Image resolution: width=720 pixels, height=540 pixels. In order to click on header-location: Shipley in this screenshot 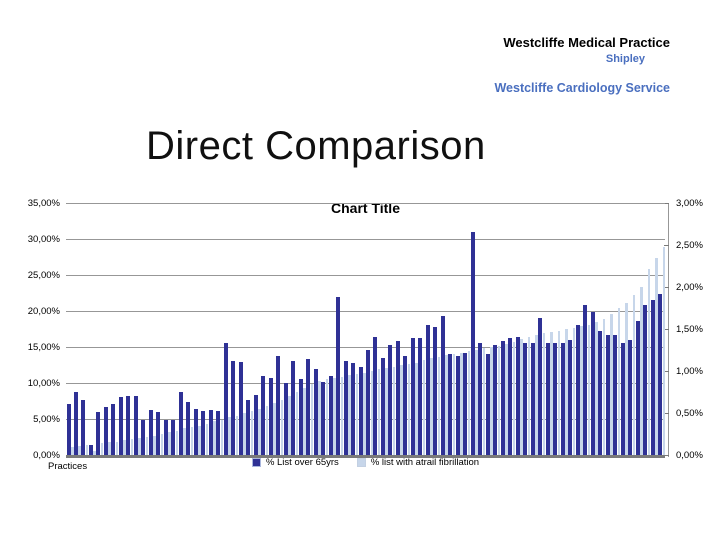, I will do `click(625, 59)`.